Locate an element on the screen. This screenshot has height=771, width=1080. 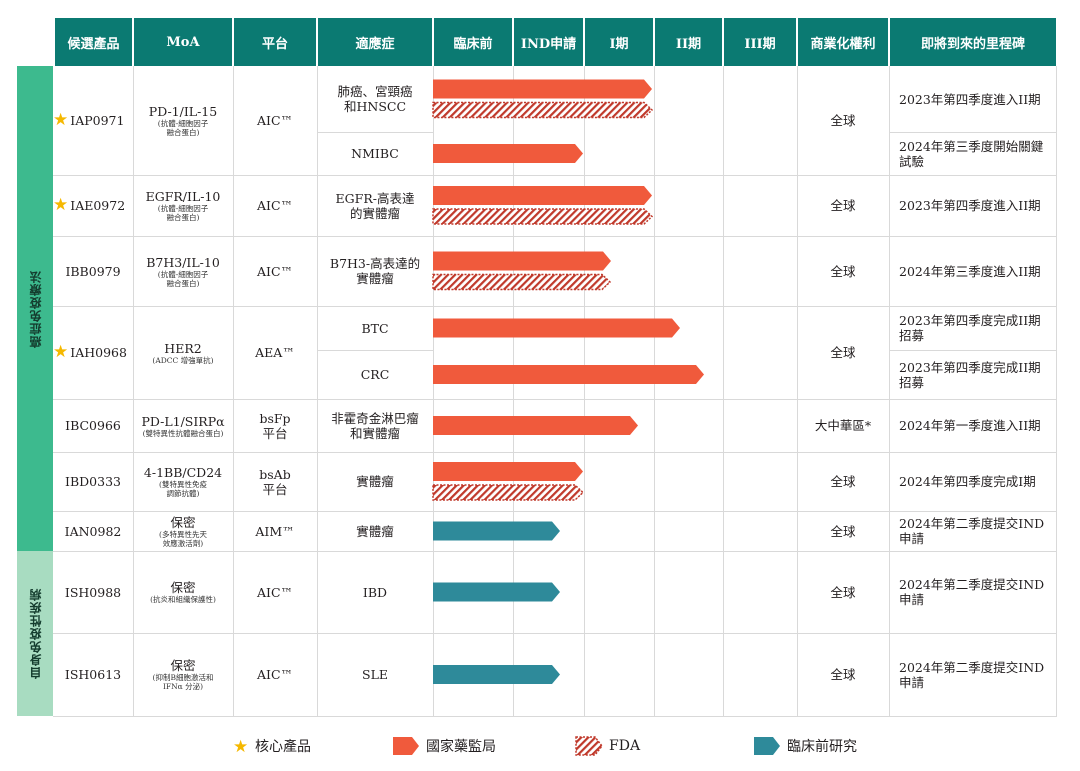
moa-cell: 4-1BB/CD24 (雙特異性免疫 調節抗體) is located at coordinates (183, 481).